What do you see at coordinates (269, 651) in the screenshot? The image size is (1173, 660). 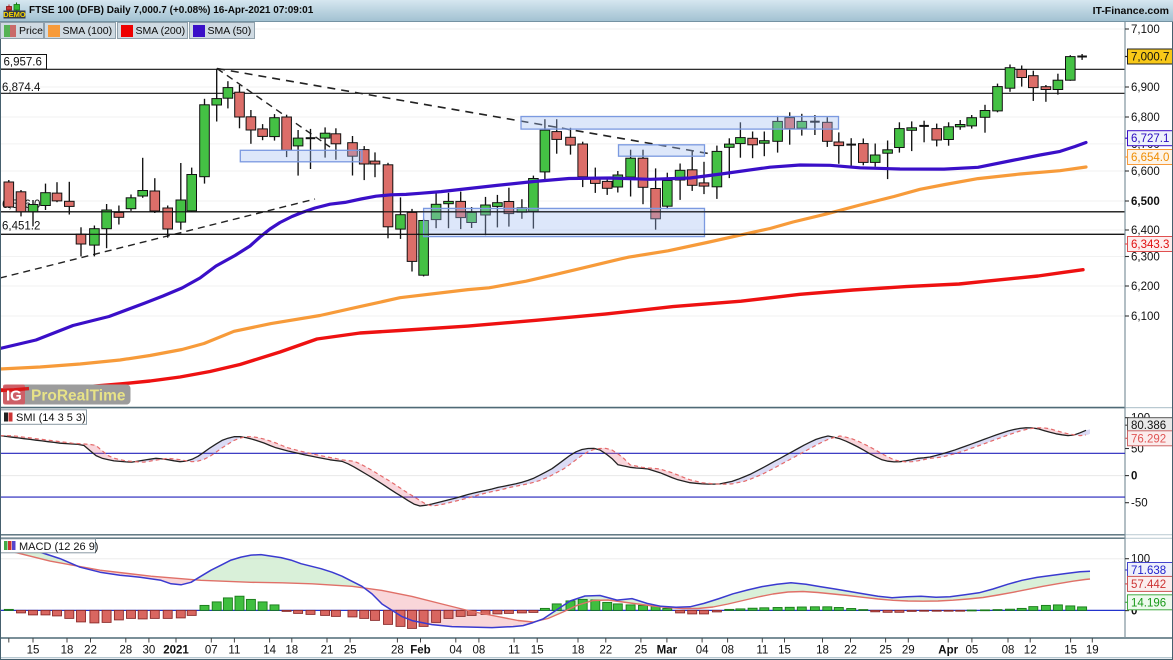 I see `svg-text: 14` at bounding box center [269, 651].